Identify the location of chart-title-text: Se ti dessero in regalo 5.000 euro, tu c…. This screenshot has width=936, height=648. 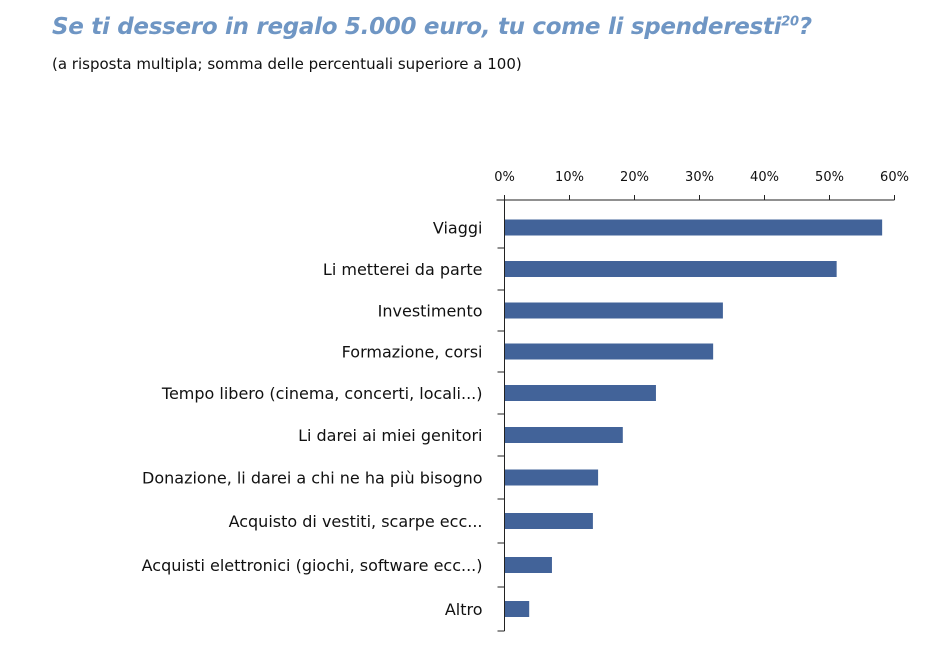
(417, 27).